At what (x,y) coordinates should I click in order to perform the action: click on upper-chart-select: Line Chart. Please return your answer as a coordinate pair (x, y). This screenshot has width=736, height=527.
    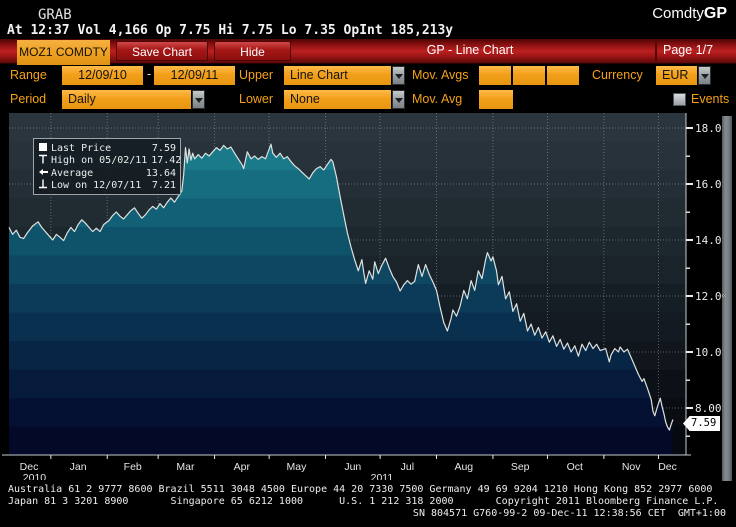
    Looking at the image, I should click on (337, 75).